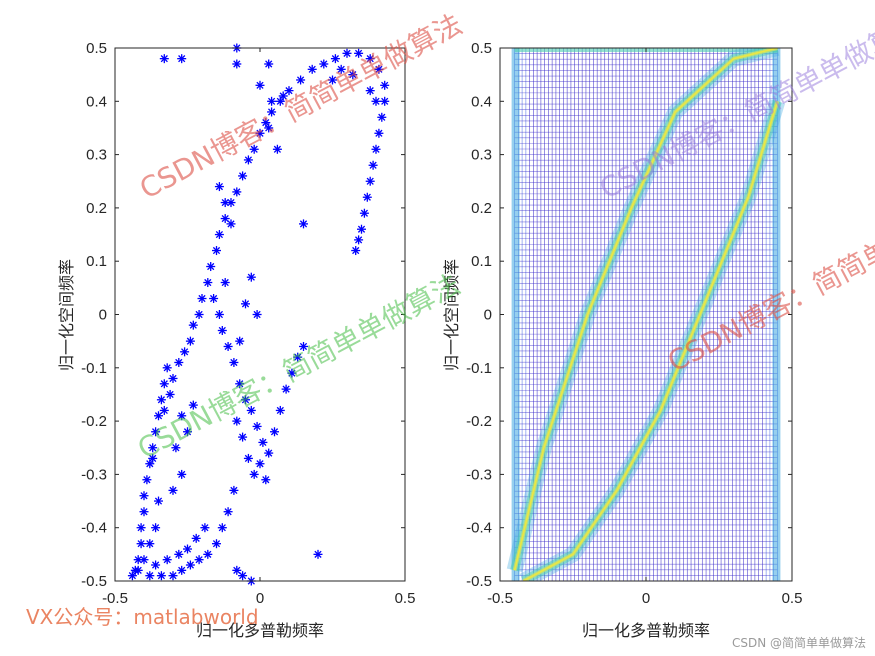 Image resolution: width=875 pixels, height=656 pixels. Describe the element at coordinates (94, 581) in the screenshot. I see `y-tick-label: -0.5` at that location.